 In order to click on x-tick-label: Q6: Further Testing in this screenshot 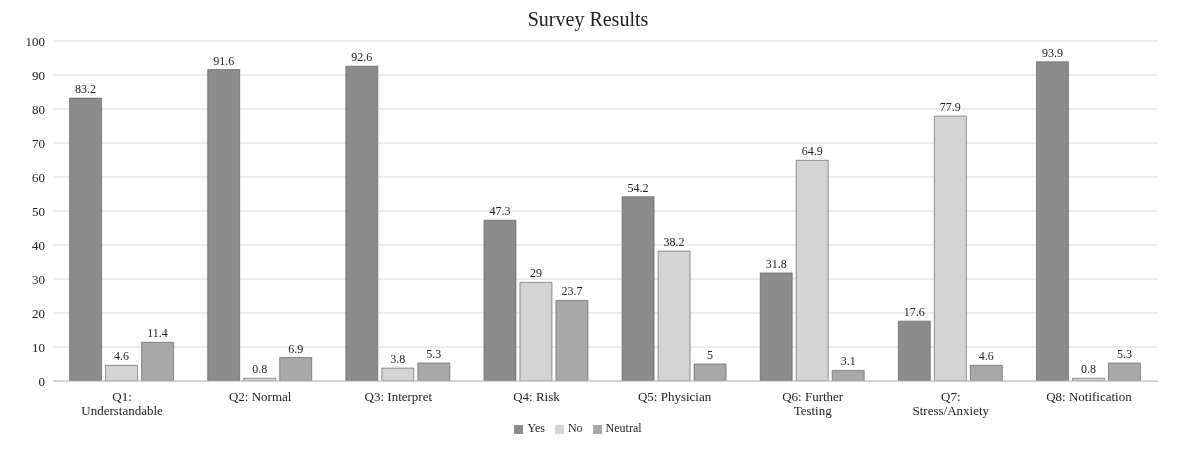, I will do `click(813, 403)`.